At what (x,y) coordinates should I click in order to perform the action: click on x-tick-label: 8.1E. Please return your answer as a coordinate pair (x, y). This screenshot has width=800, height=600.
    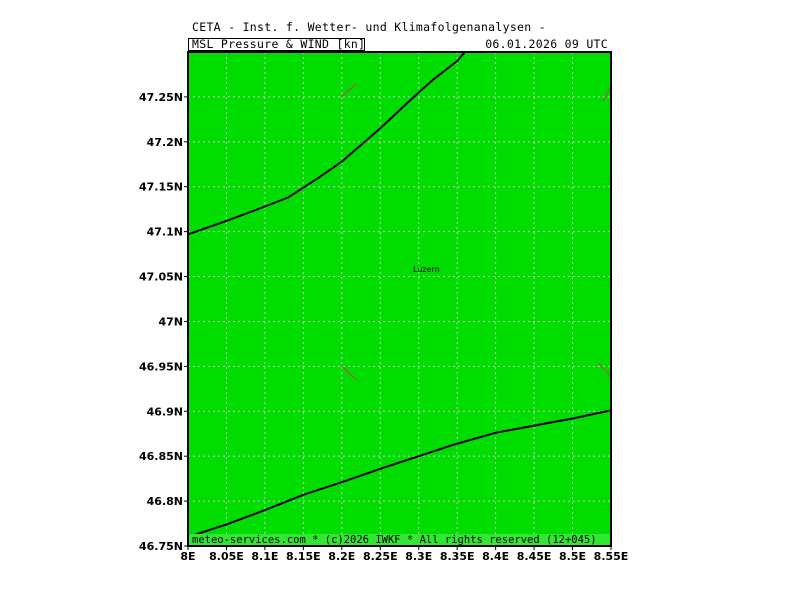
    Looking at the image, I should click on (264, 556).